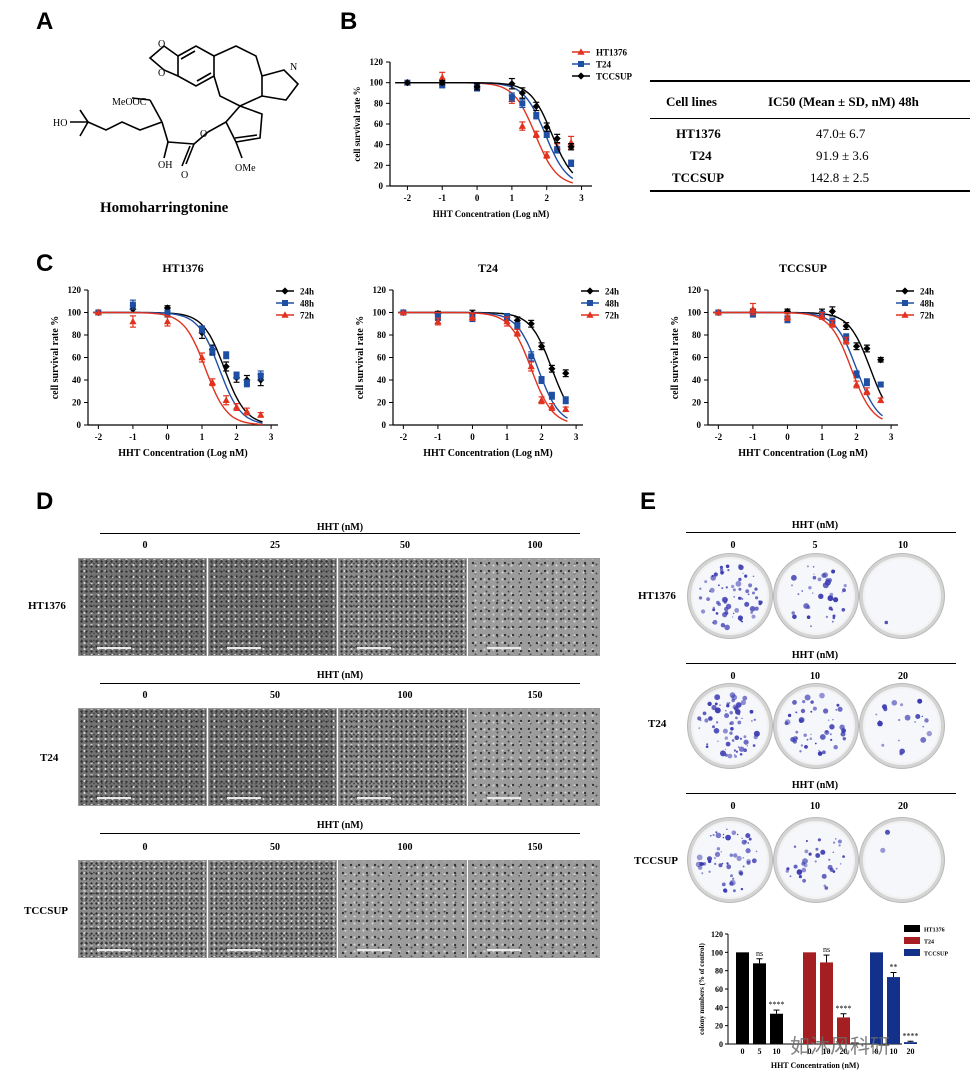 The width and height of the screenshot is (976, 1086). What do you see at coordinates (45, 21) in the screenshot?
I see `panel-letter-a: A` at bounding box center [45, 21].